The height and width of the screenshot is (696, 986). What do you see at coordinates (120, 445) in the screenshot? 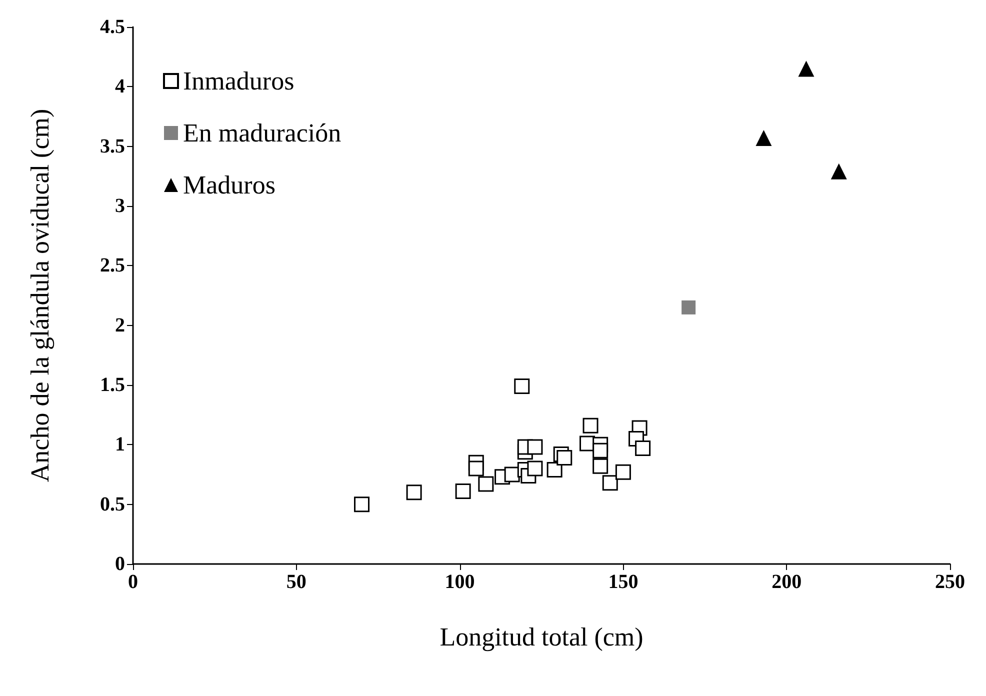
I see `y-tick-label: 1` at bounding box center [120, 445].